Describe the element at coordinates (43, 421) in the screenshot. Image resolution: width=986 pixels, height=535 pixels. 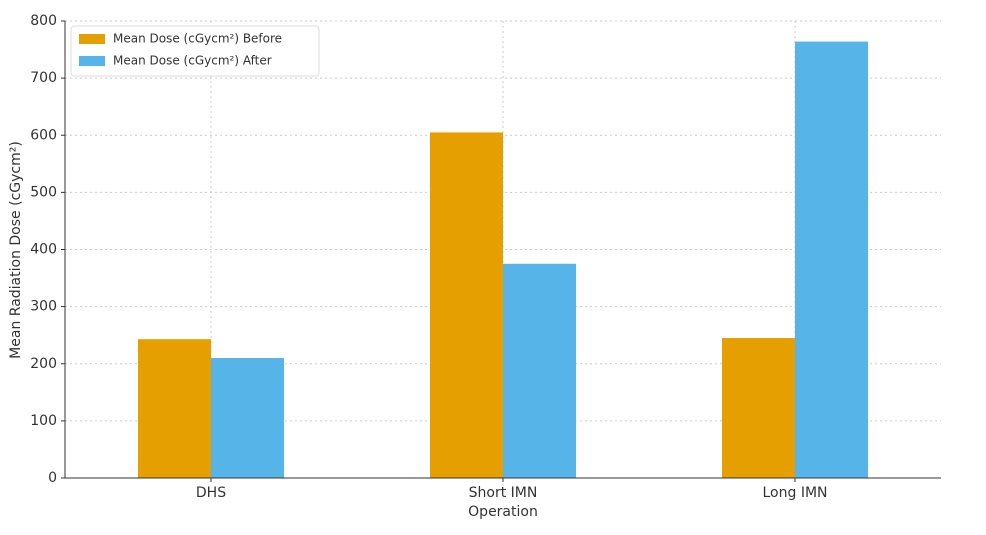
I see `y-tick-label: 100` at that location.